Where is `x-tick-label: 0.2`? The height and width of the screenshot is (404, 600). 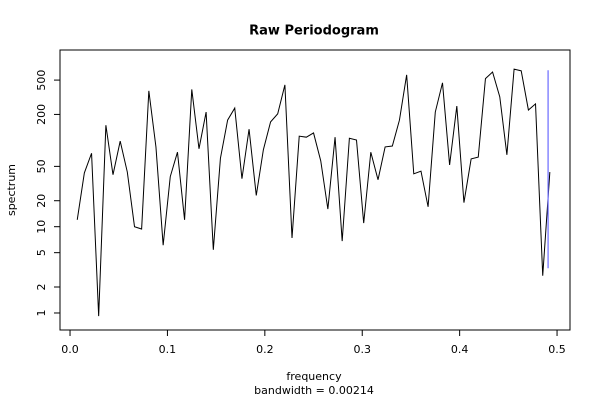 x-tick-label: 0.2 is located at coordinates (265, 349).